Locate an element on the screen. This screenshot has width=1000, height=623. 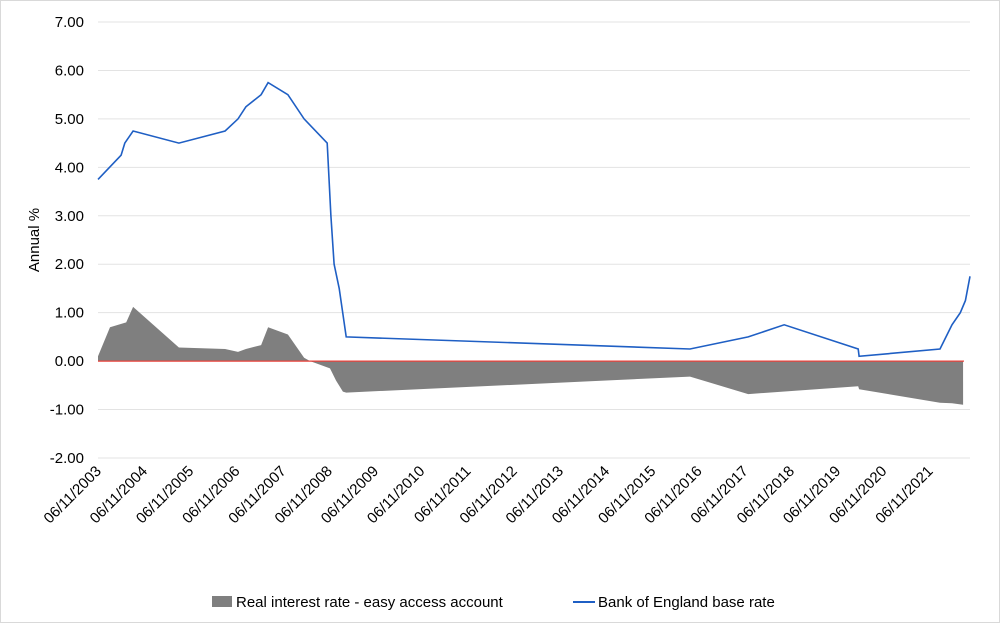
y-tick-label: 1.00 is located at coordinates (69, 313).